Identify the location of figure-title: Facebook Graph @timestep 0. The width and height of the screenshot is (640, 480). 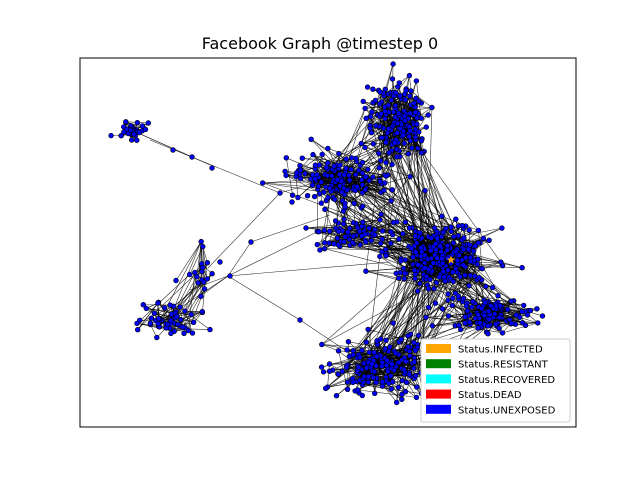
(320, 43).